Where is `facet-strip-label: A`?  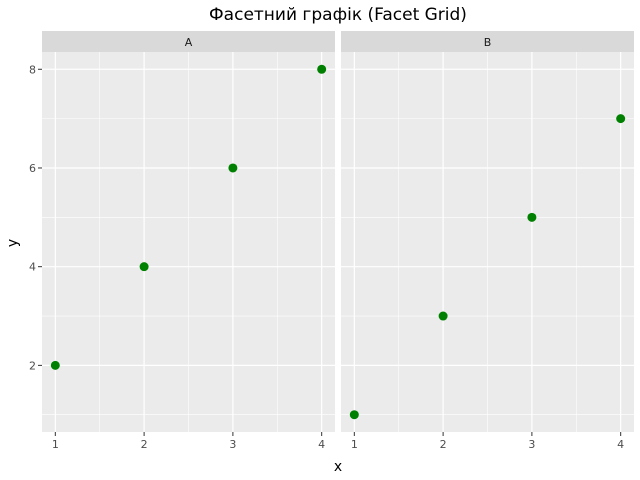 facet-strip-label: A is located at coordinates (189, 42).